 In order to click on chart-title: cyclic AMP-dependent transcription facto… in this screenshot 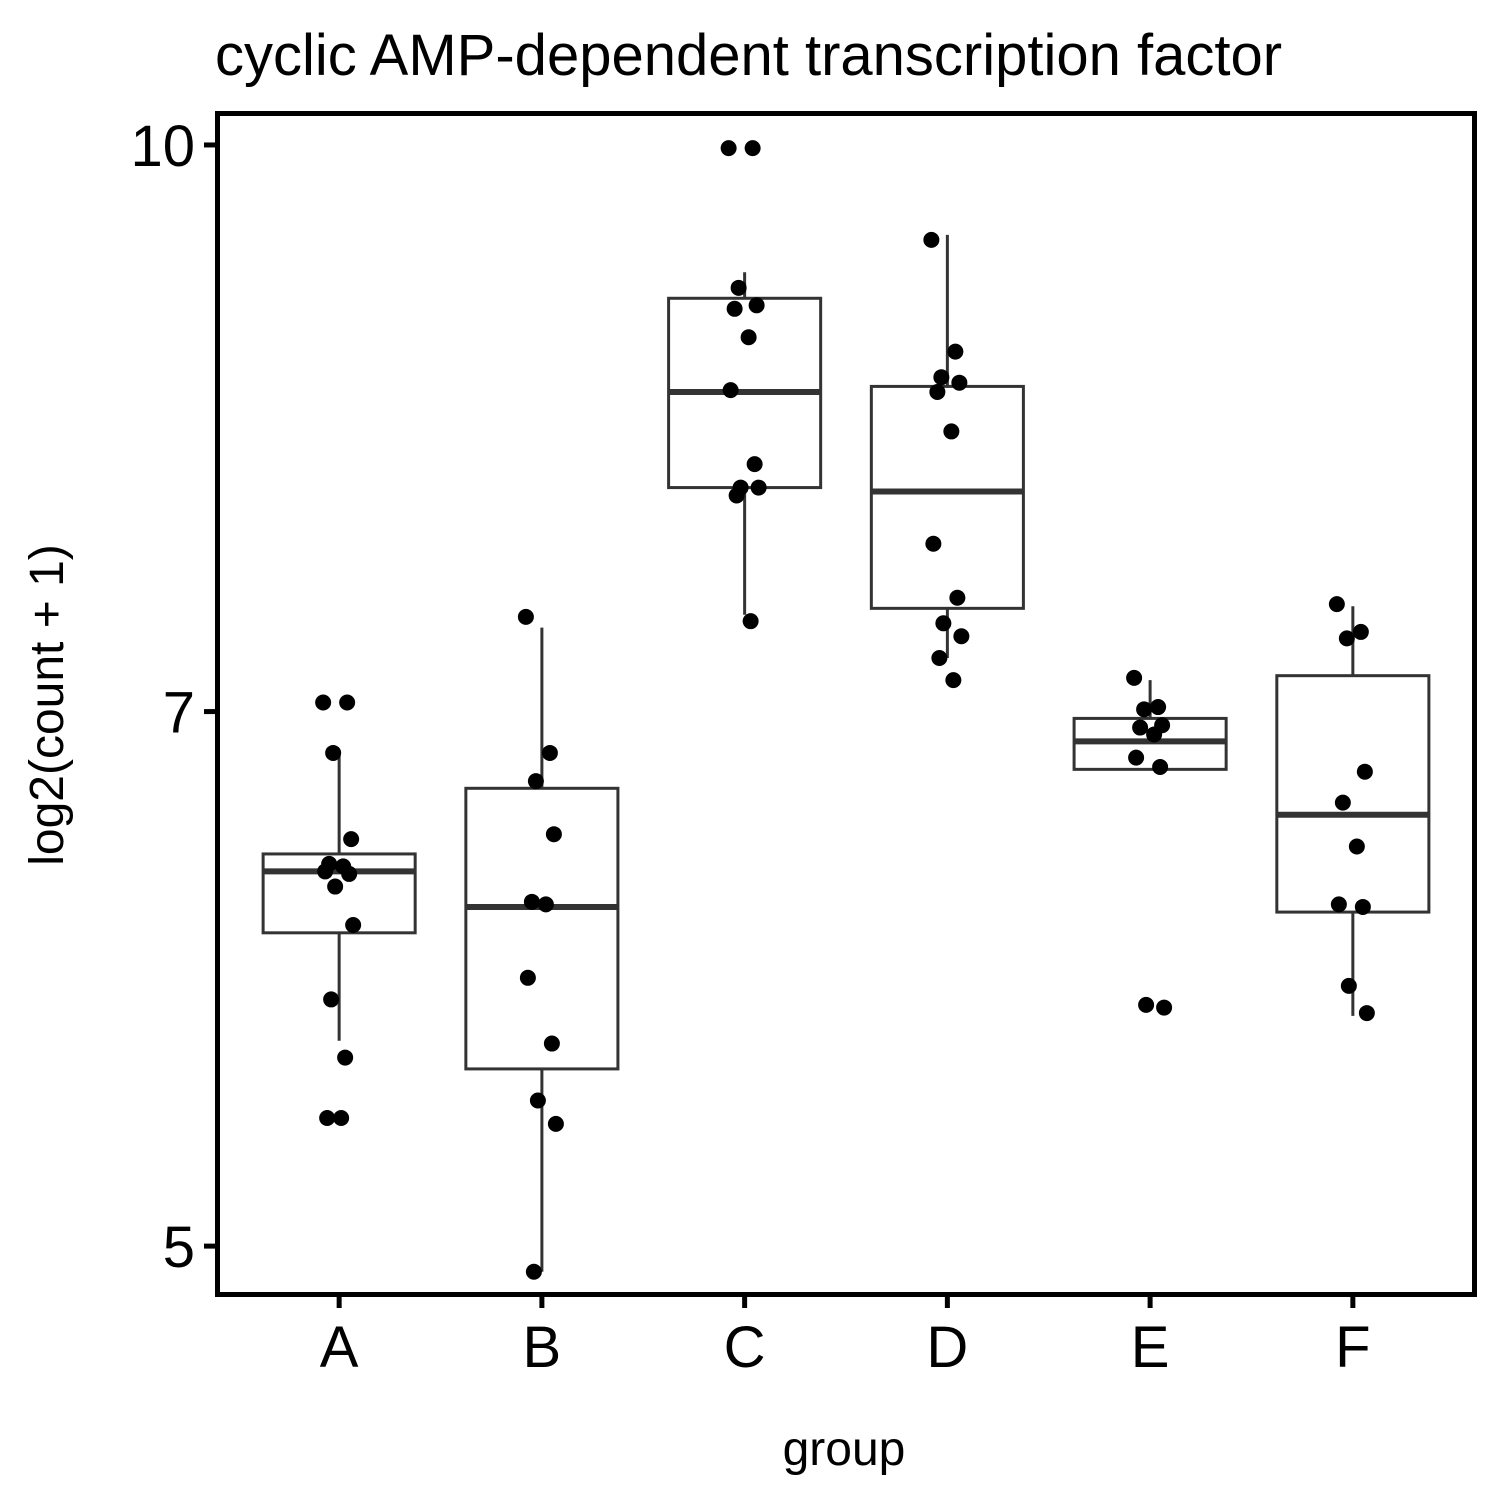, I will do `click(748, 55)`.